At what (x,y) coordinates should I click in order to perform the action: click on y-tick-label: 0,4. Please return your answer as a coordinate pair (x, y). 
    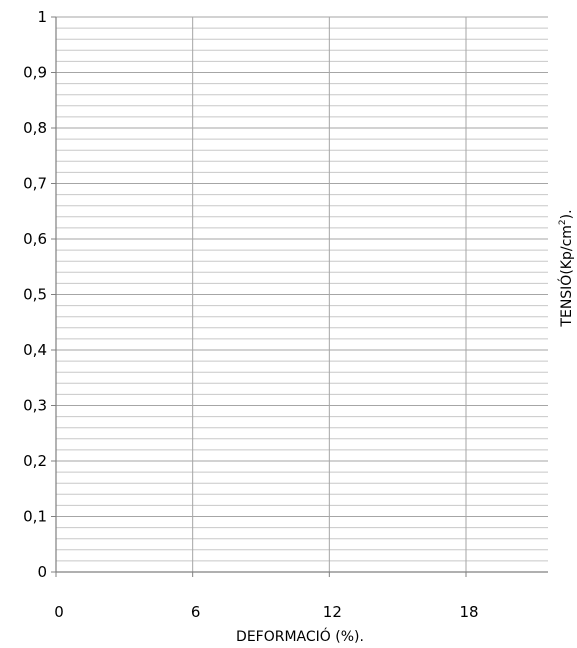
    Looking at the image, I should click on (35, 350).